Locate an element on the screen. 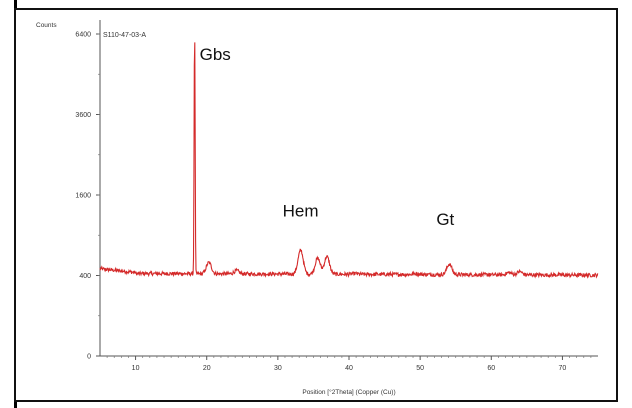  x-tick-label: 30 is located at coordinates (278, 368).